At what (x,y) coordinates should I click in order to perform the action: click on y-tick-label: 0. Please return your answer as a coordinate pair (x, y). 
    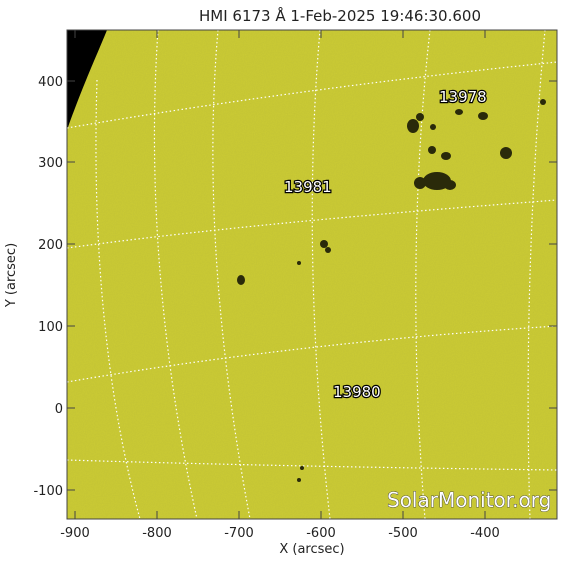
    Looking at the image, I should click on (59, 409).